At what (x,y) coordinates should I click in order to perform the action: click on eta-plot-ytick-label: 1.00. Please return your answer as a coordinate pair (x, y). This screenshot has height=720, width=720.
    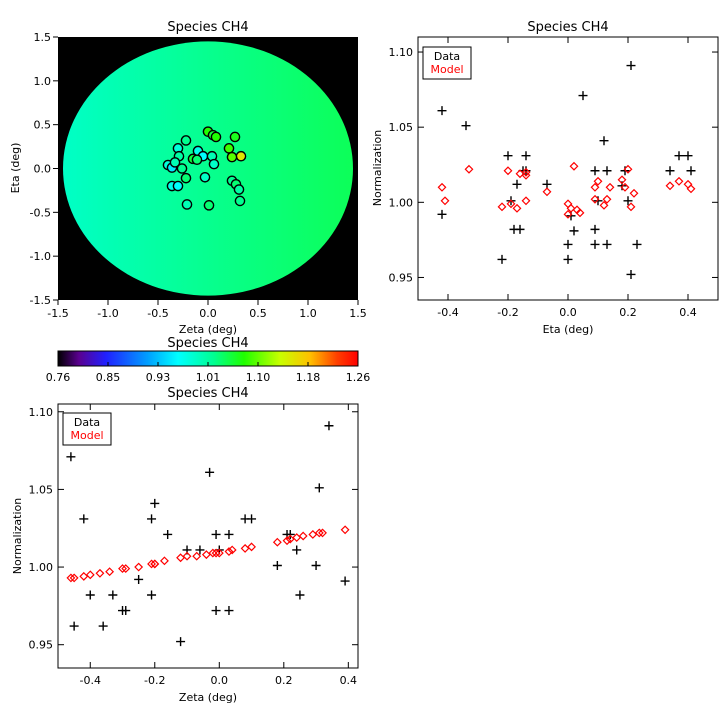
    Looking at the image, I should click on (401, 202).